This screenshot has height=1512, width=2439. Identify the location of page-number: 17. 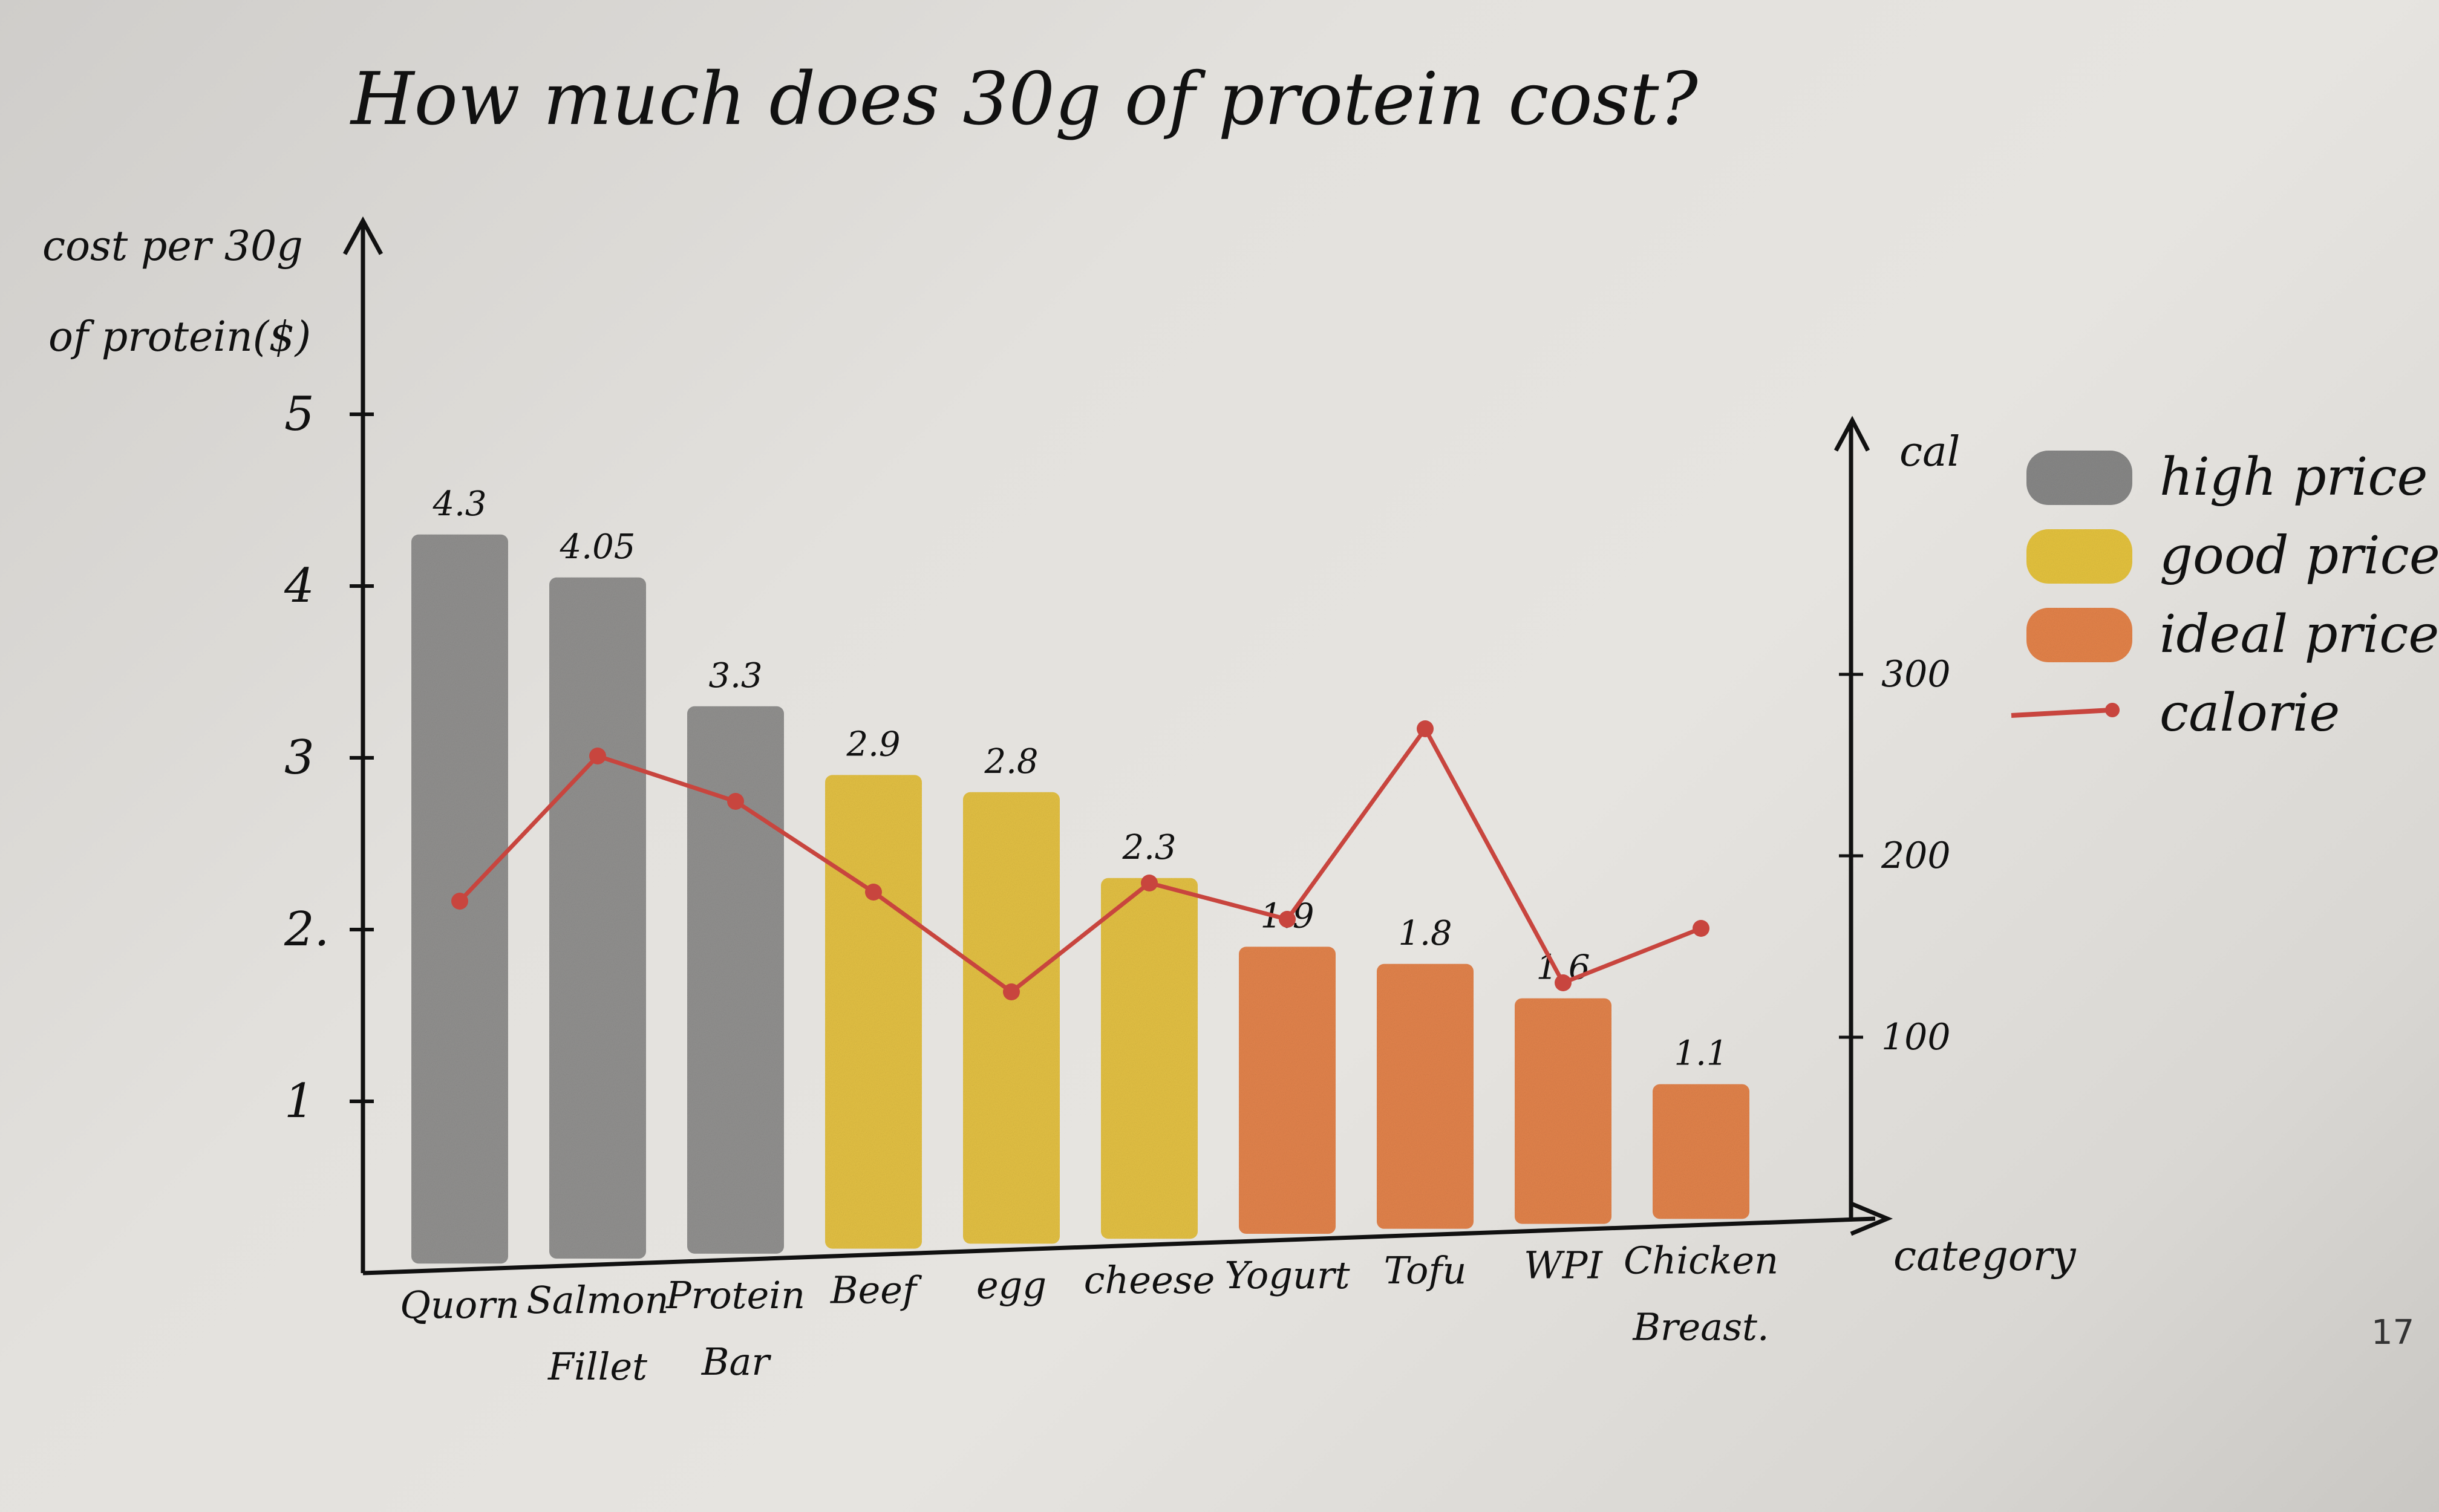
(2392, 1332).